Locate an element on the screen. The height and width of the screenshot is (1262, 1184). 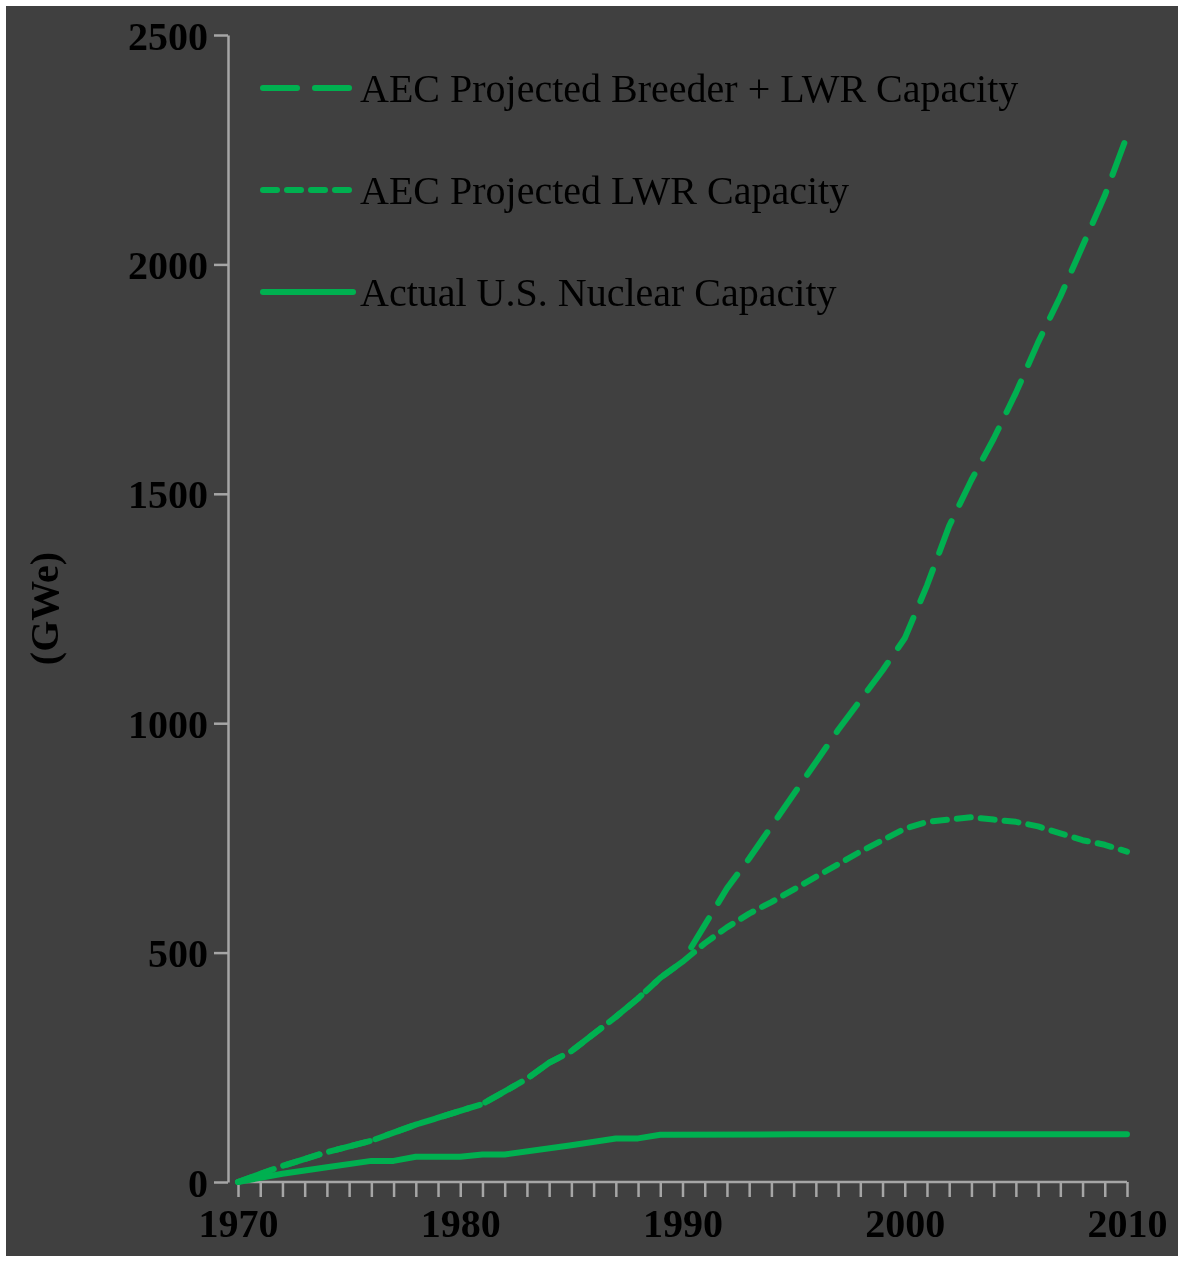
y-tick-label: 2500 is located at coordinates (168, 36).